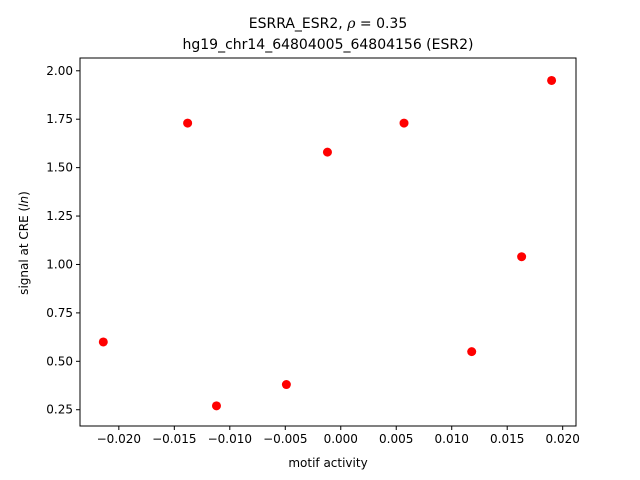 This screenshot has width=640, height=480. Describe the element at coordinates (396, 439) in the screenshot. I see `x-tick-label-5: 0.005` at that location.